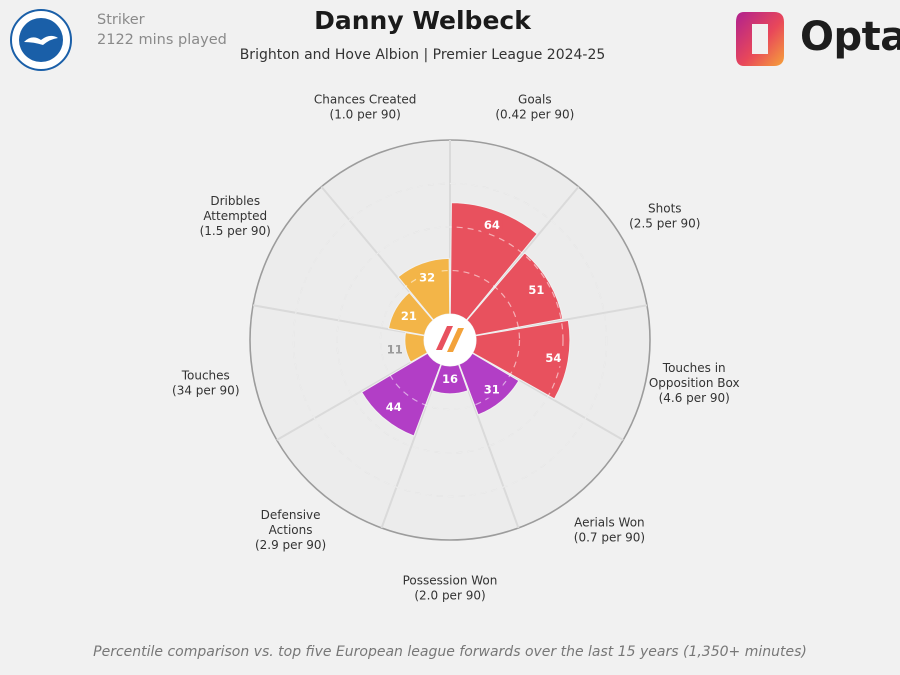 The image size is (900, 675). Describe the element at coordinates (694, 398) in the screenshot. I see `category-label-line: (4.6 per 90)` at that location.